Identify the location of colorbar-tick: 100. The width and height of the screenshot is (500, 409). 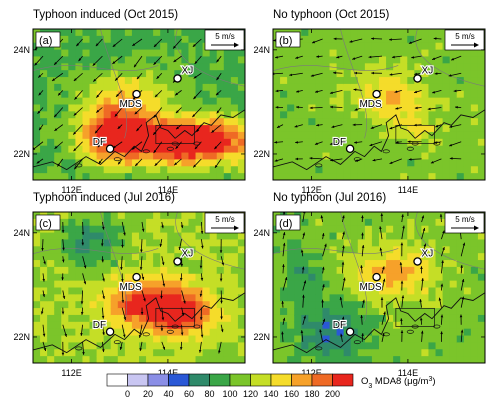
(229, 394).